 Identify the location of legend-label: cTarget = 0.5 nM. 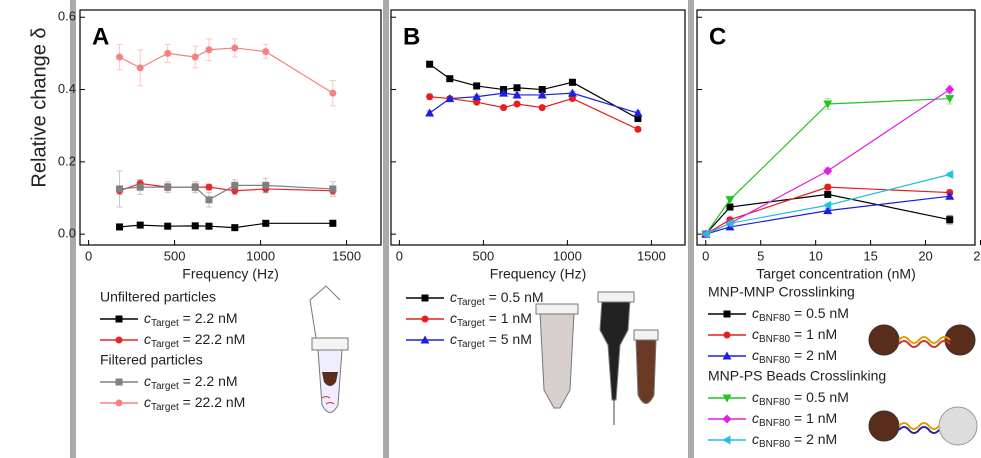
(497, 298).